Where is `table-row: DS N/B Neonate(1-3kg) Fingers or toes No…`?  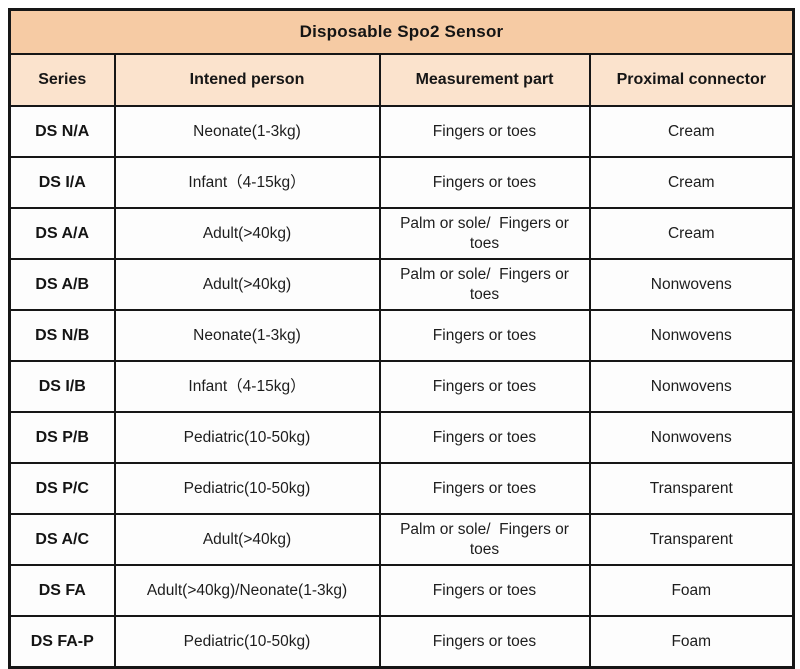
table-row: DS N/B Neonate(1-3kg) Fingers or toes No… is located at coordinates (401, 335).